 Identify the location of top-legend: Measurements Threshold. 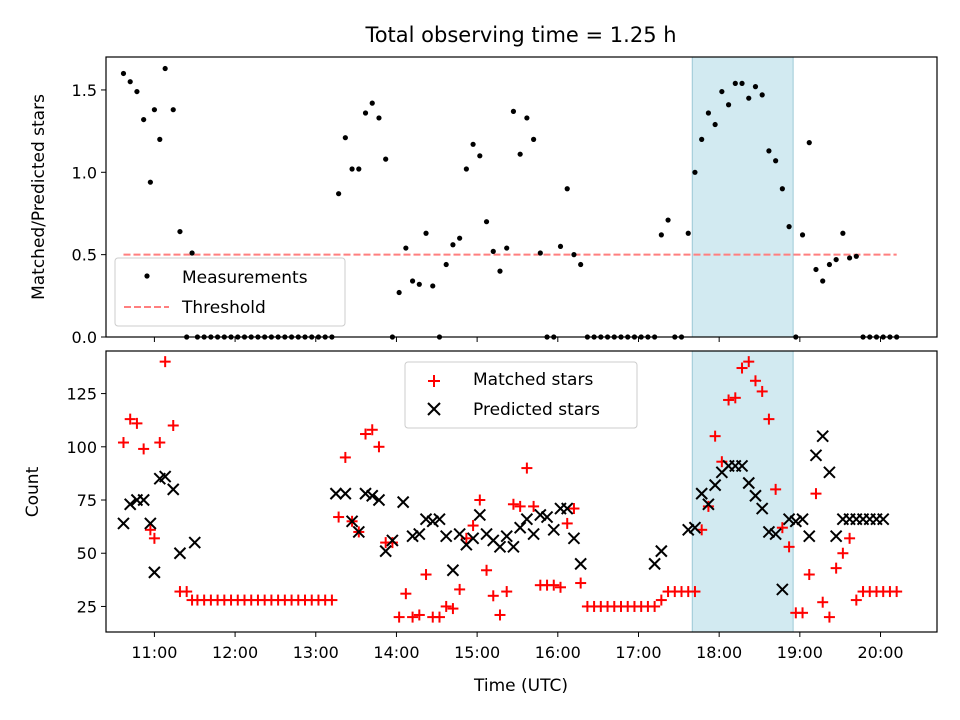
(230, 292).